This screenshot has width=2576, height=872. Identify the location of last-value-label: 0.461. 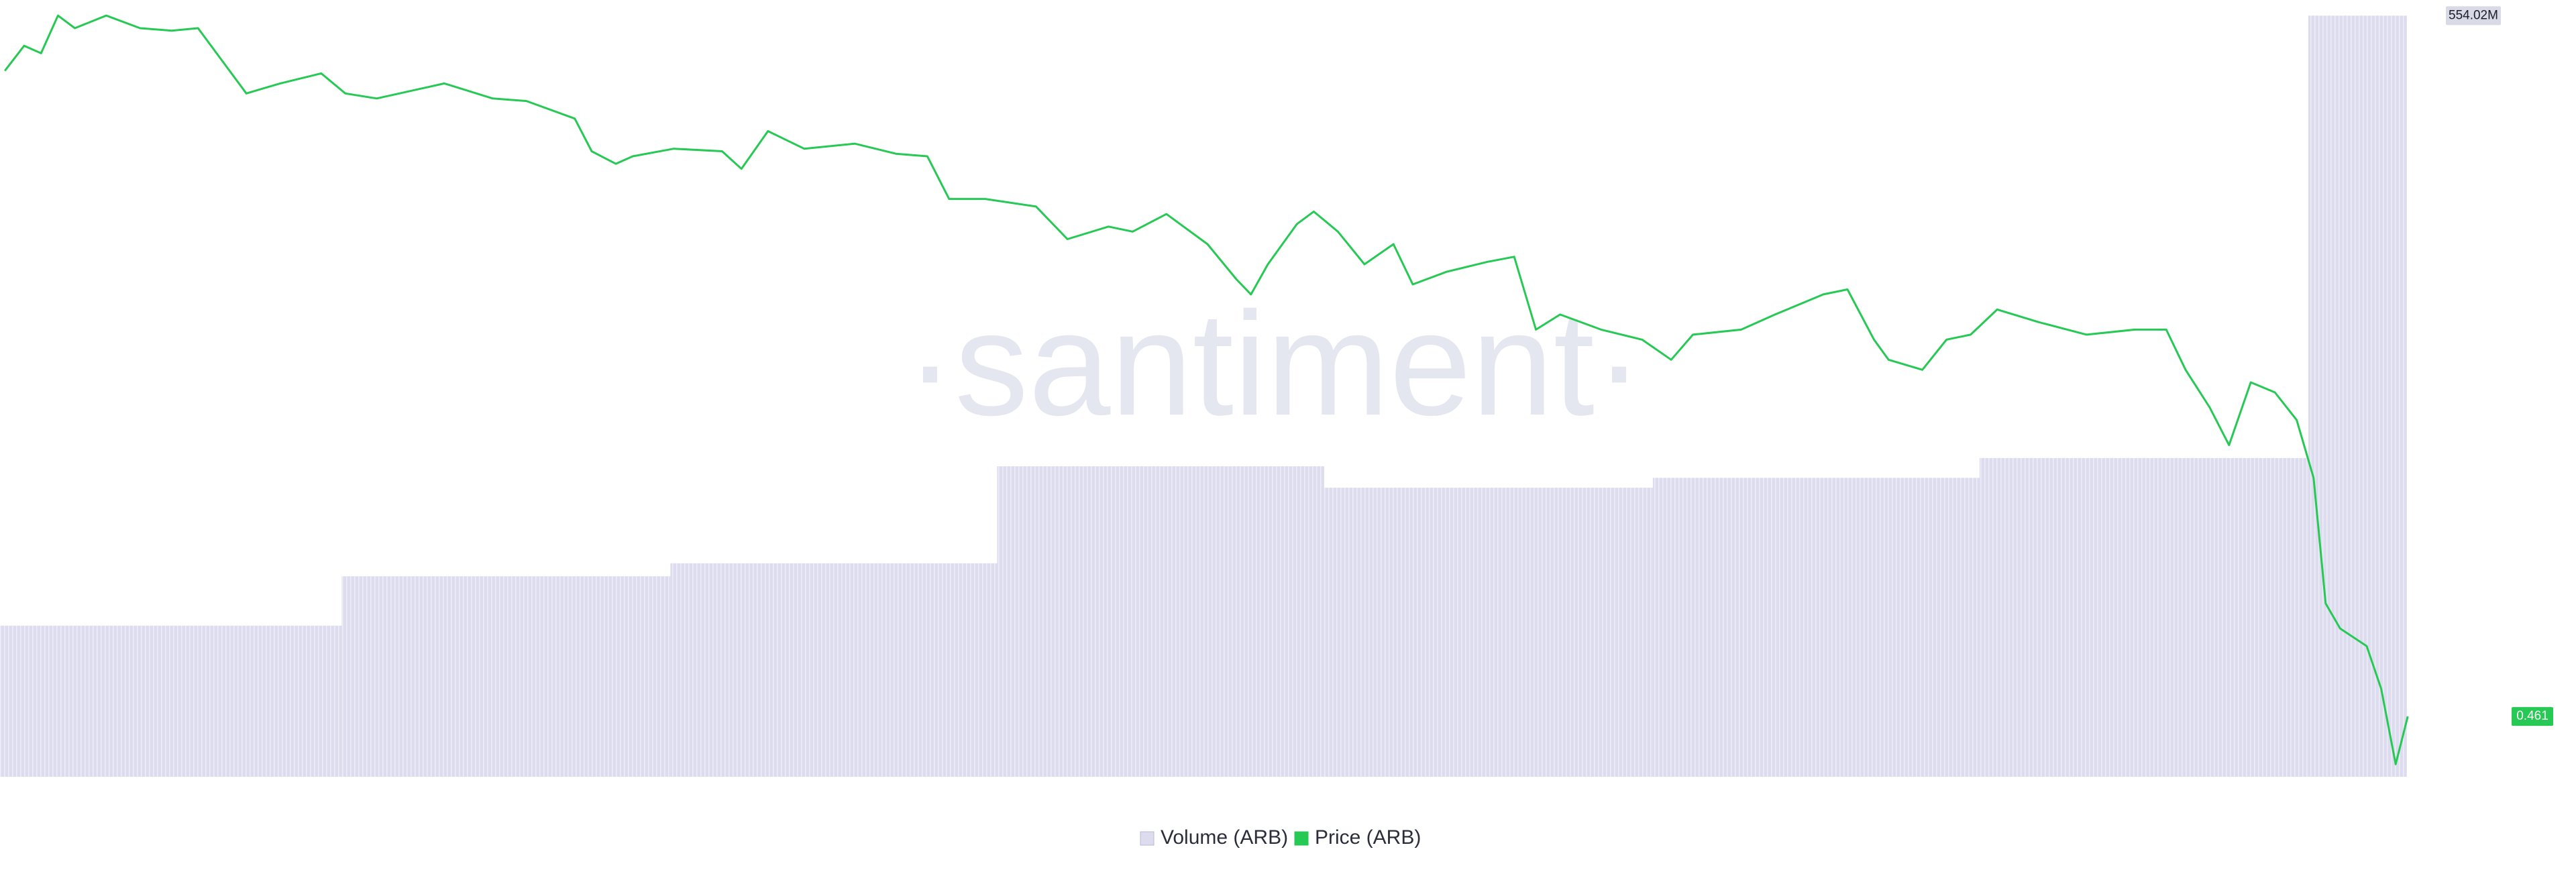
(2532, 716).